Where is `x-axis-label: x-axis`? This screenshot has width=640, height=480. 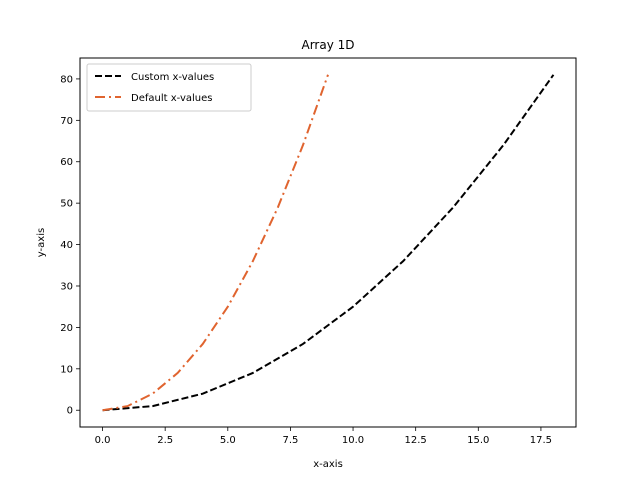
x-axis-label: x-axis is located at coordinates (328, 464).